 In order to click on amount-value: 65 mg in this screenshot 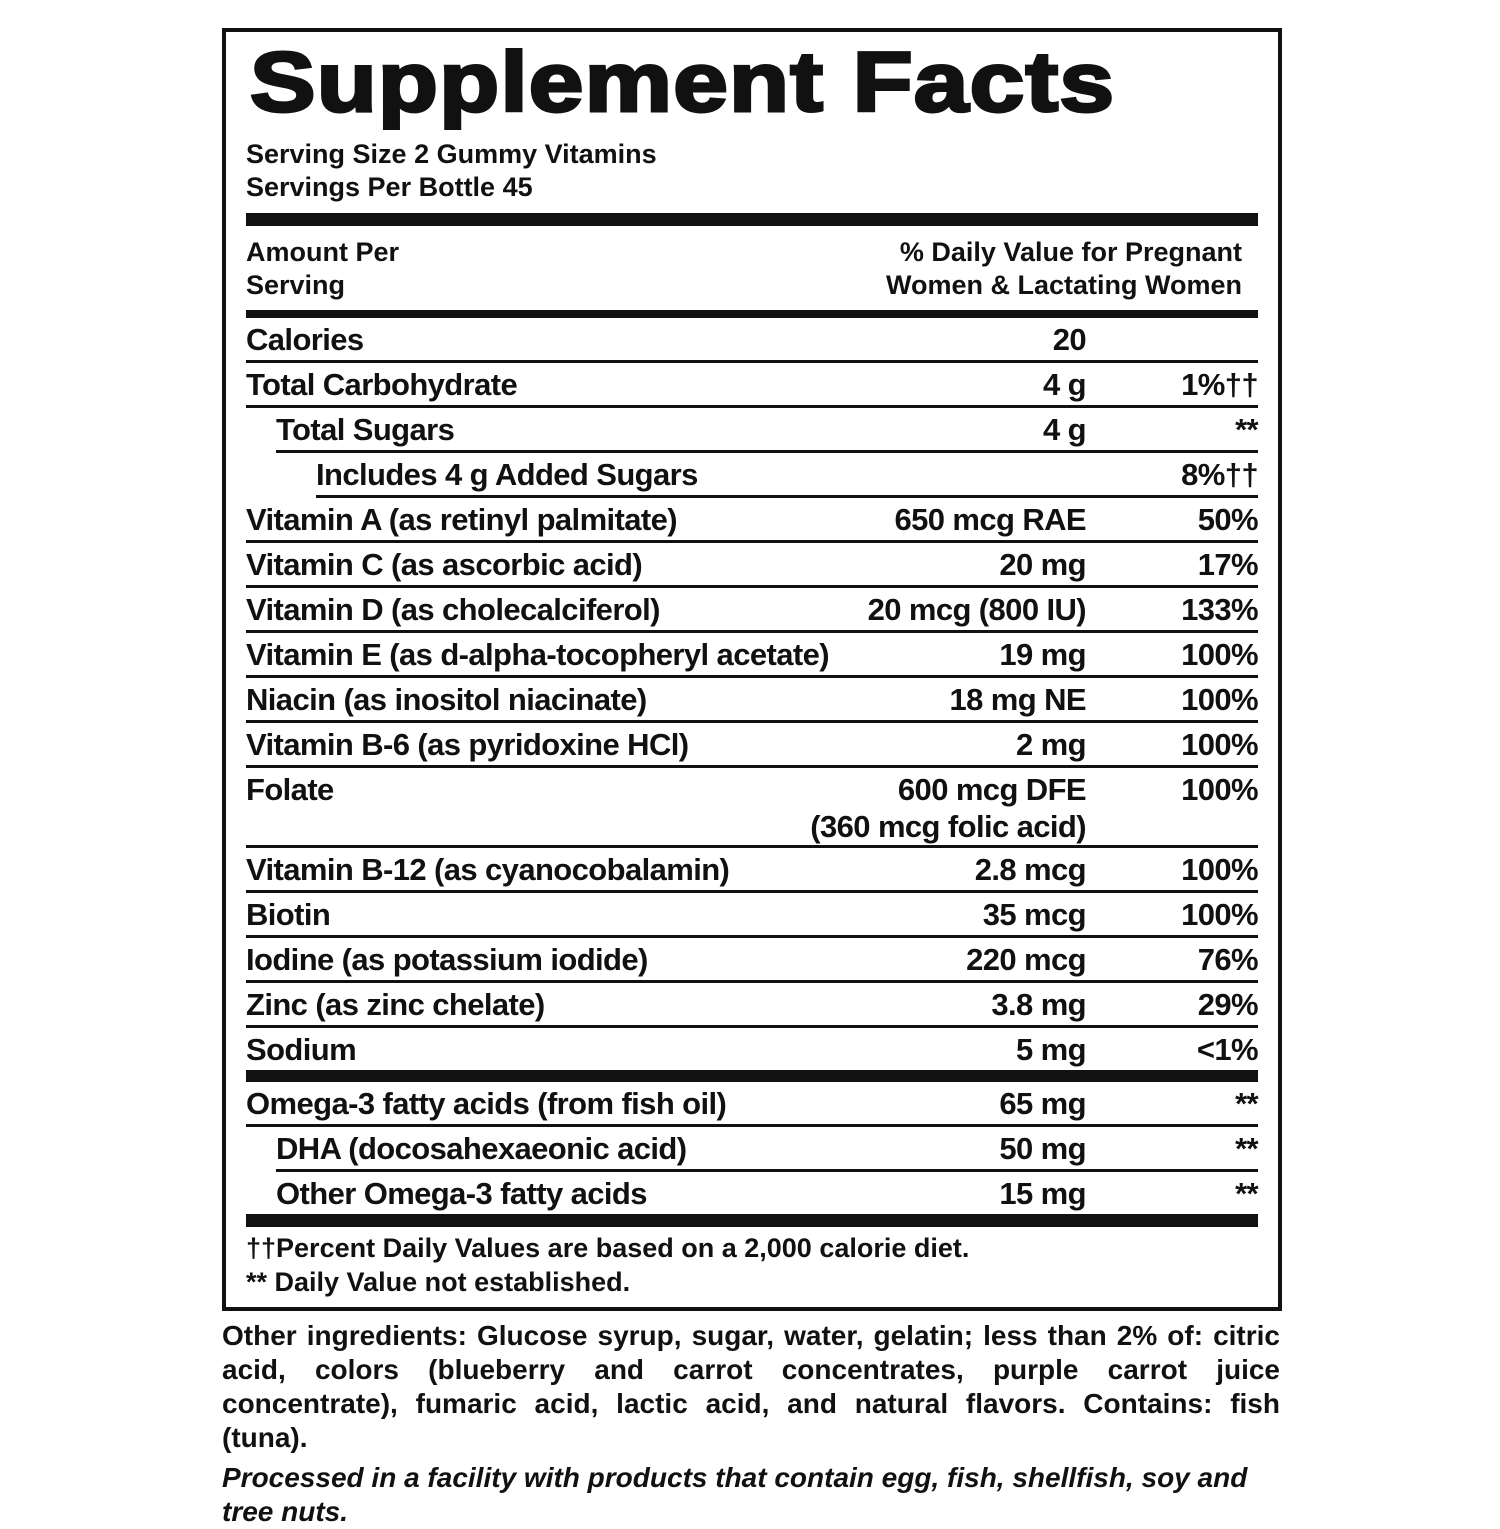, I will do `click(1042, 1103)`.